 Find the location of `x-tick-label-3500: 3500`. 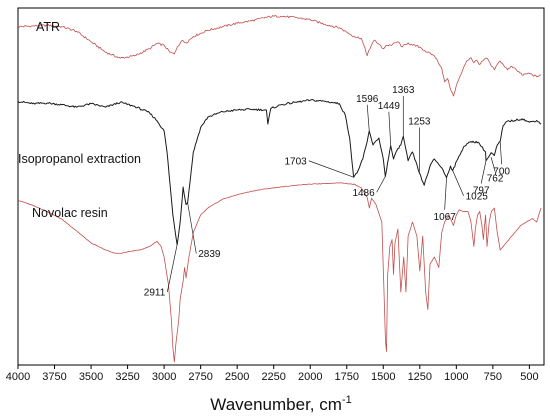

x-tick-label-3500: 3500 is located at coordinates (91, 377).